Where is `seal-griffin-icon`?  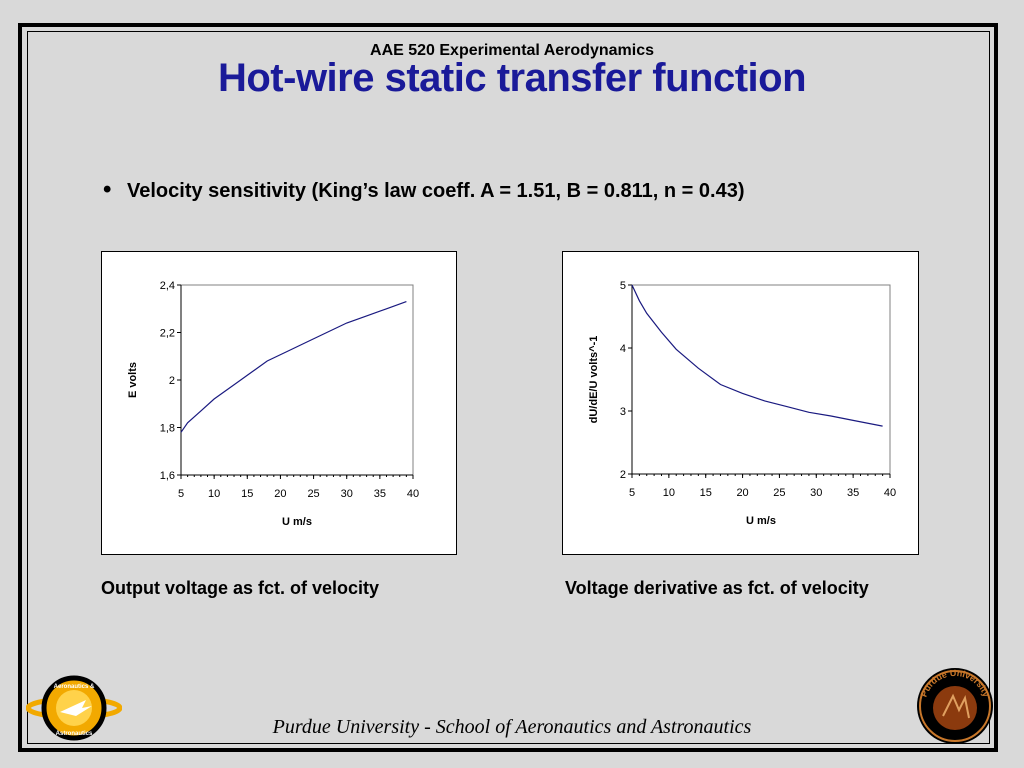
seal-griffin-icon is located at coordinates (956, 706).